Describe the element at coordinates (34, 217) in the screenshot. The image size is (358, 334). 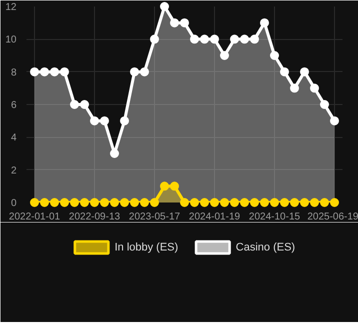
I see `x-tick-label: 2022-01-01` at that location.